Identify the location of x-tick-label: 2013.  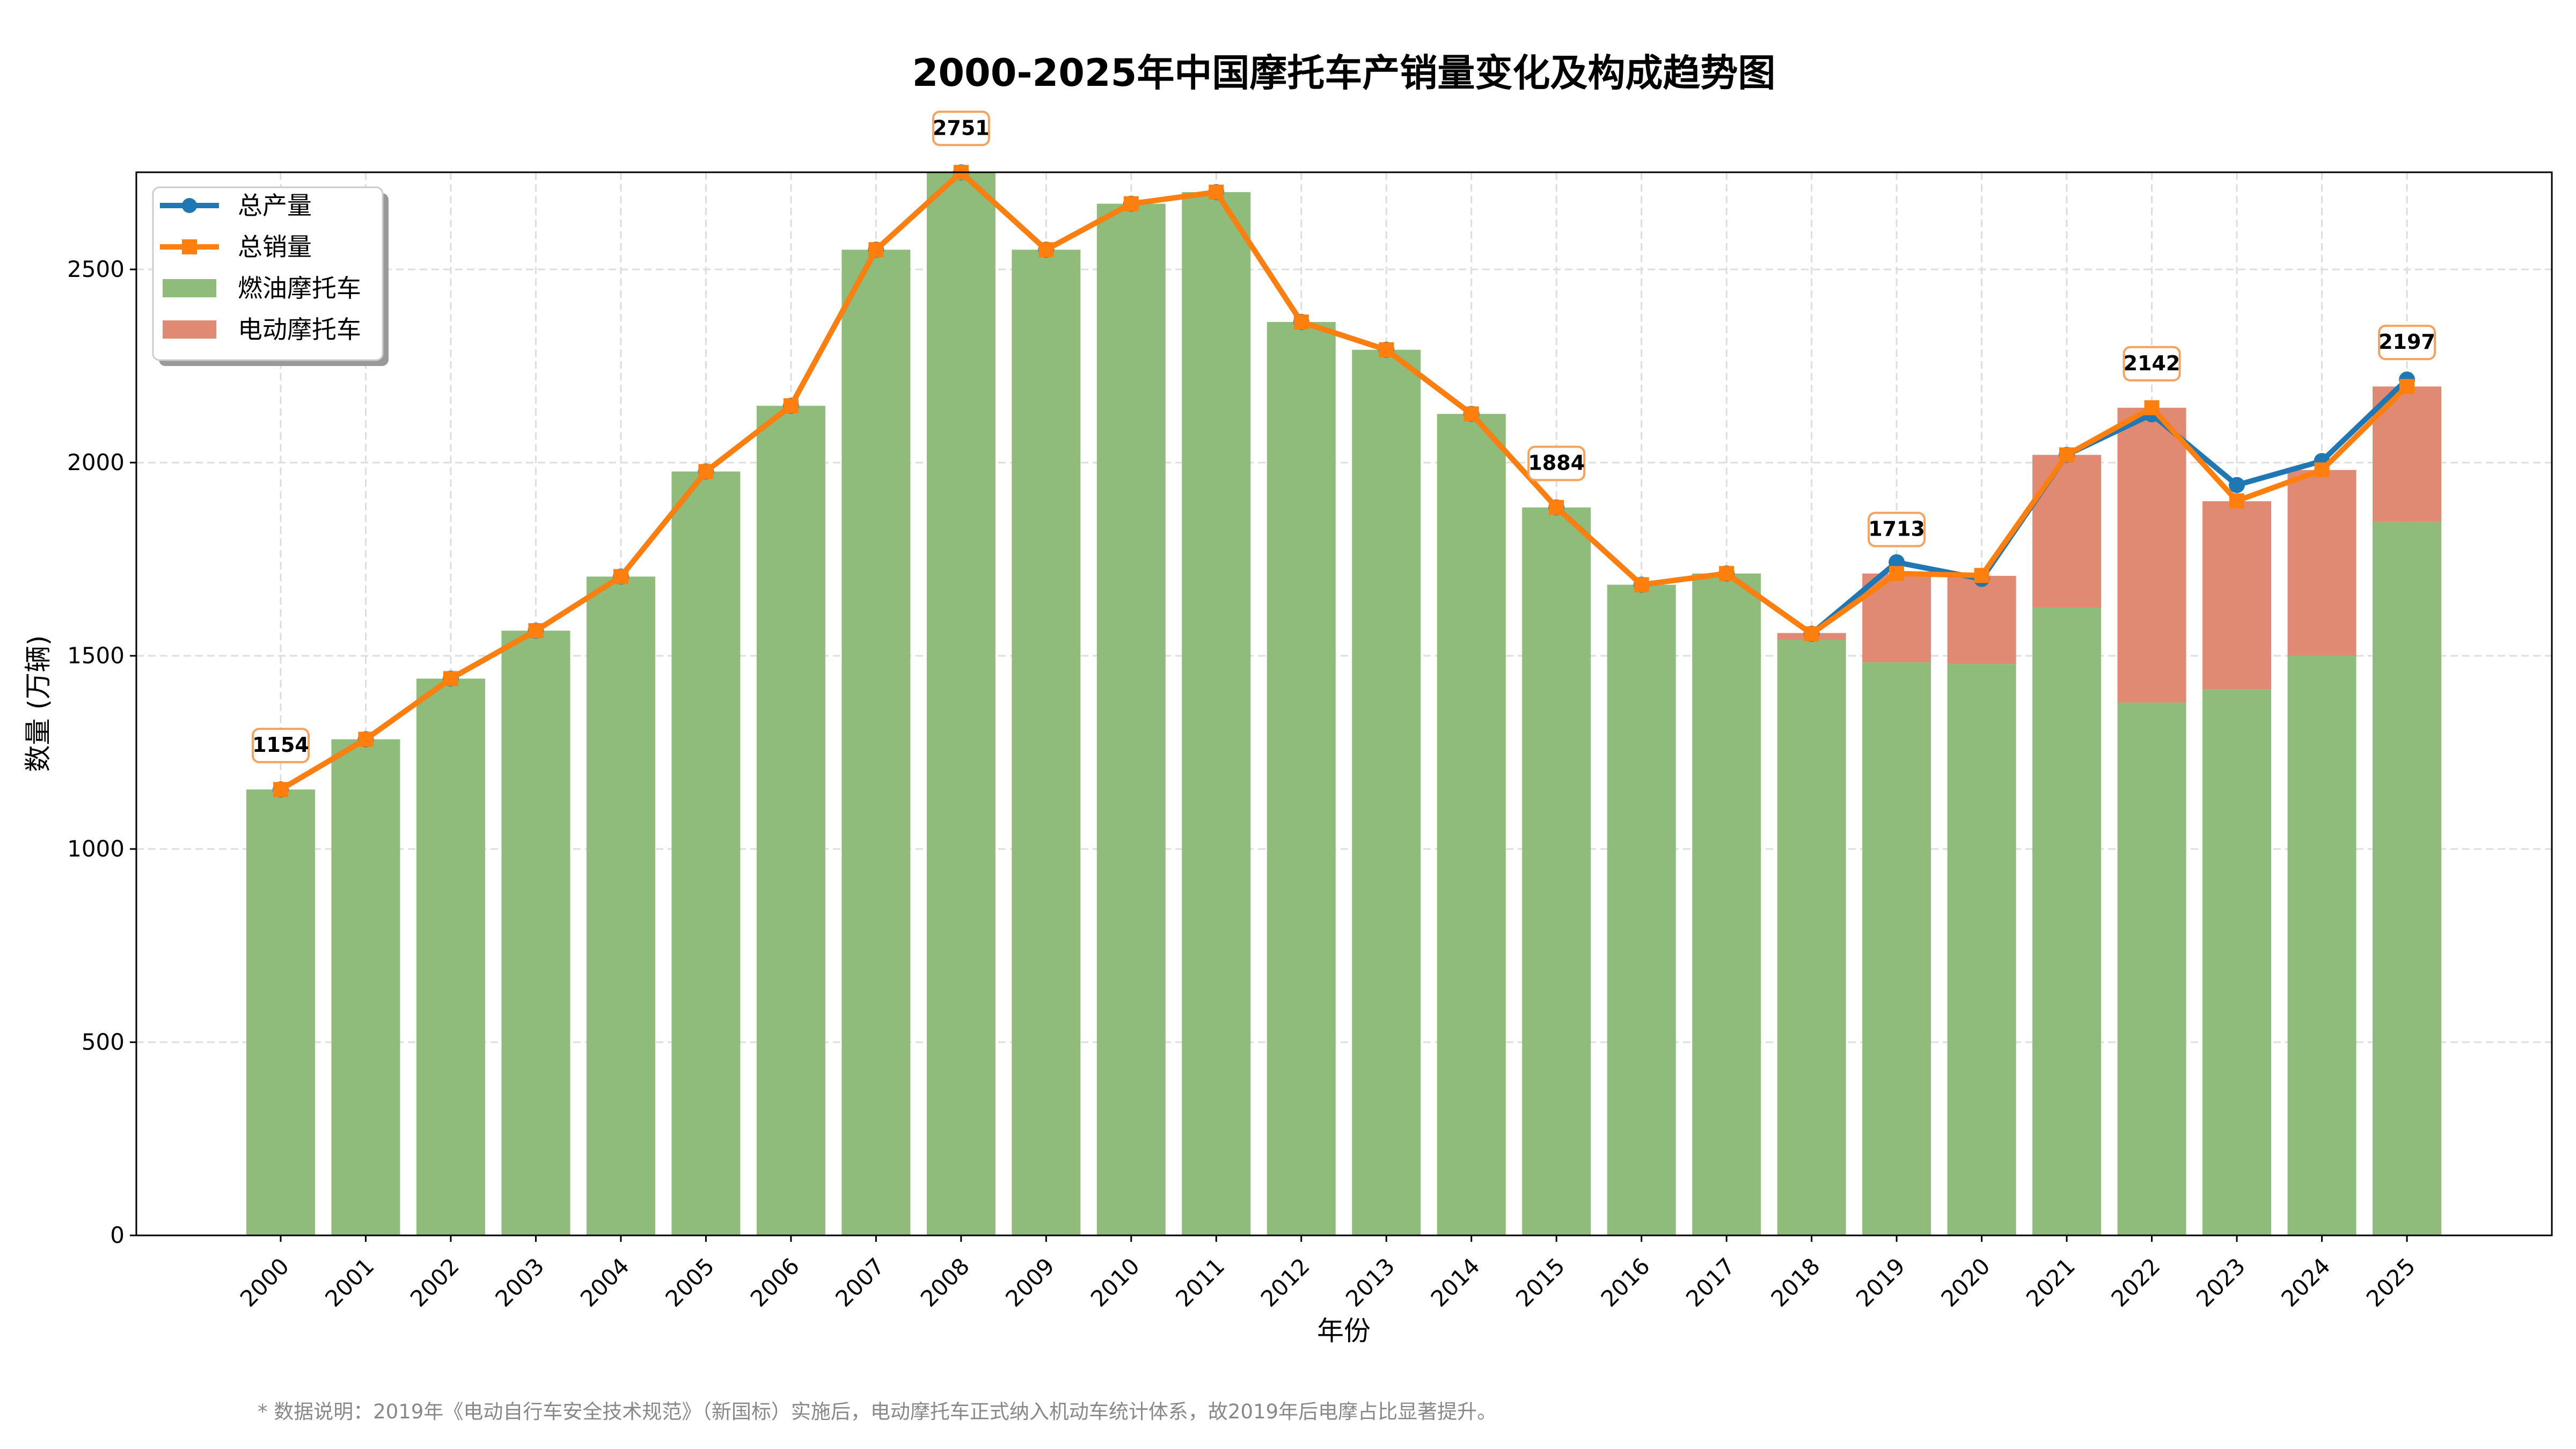
(1370, 1282).